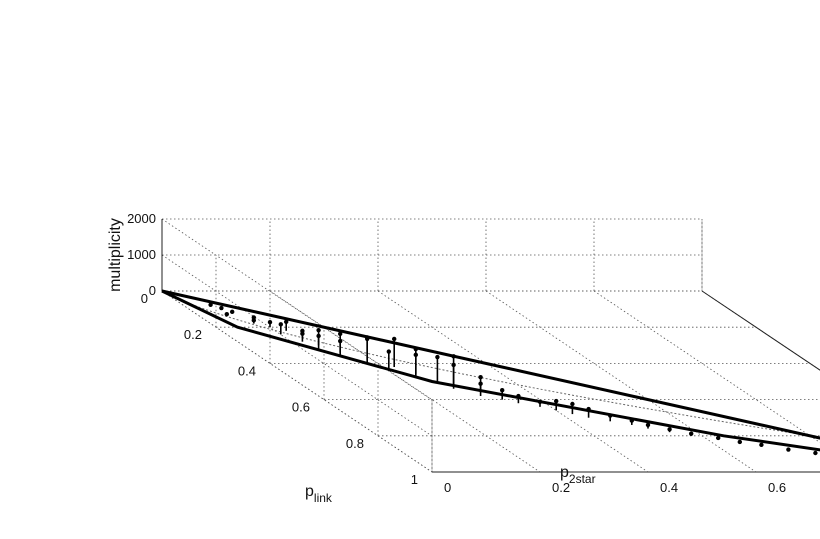 Image resolution: width=820 pixels, height=539 pixels. I want to click on z-axis-label: multiplicity, so click(115, 255).